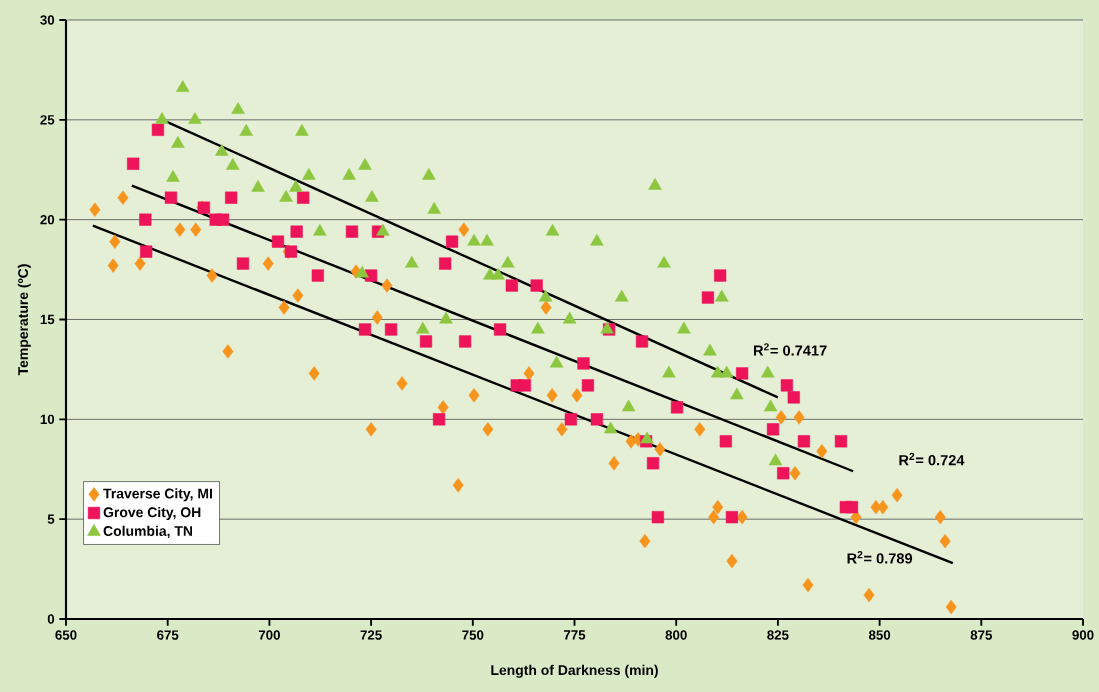  What do you see at coordinates (574, 635) in the screenshot?
I see `x-tick-label: 775` at bounding box center [574, 635].